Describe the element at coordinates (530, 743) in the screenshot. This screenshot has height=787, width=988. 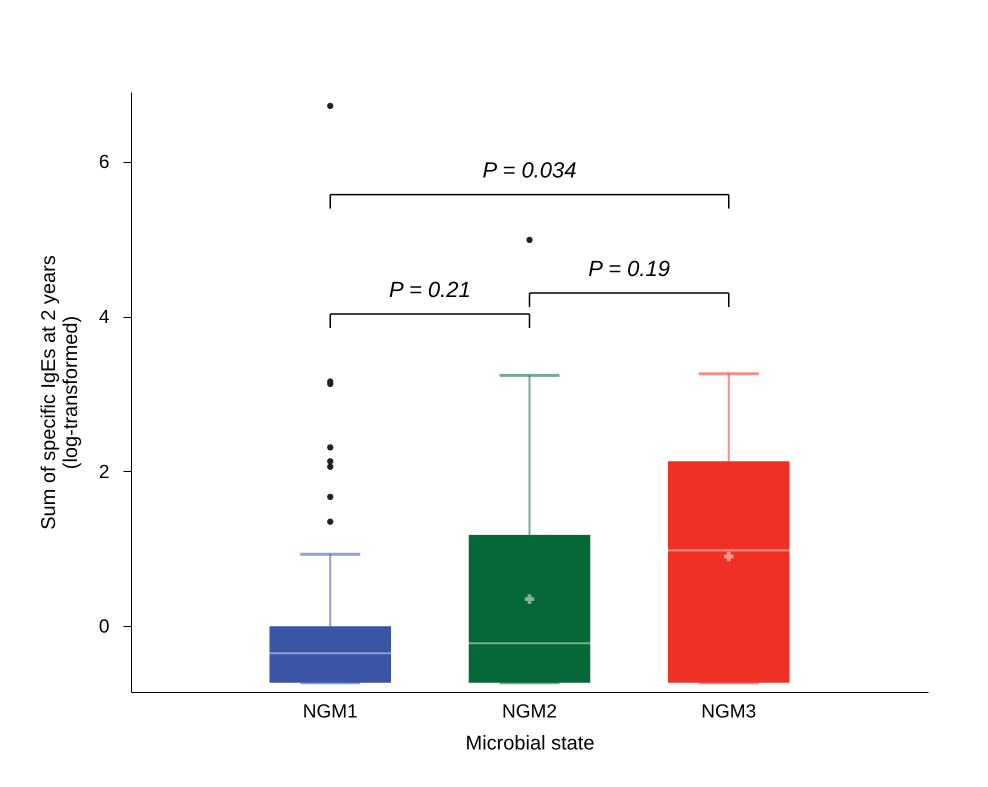
I see `x-axis-title: Microbial state` at that location.